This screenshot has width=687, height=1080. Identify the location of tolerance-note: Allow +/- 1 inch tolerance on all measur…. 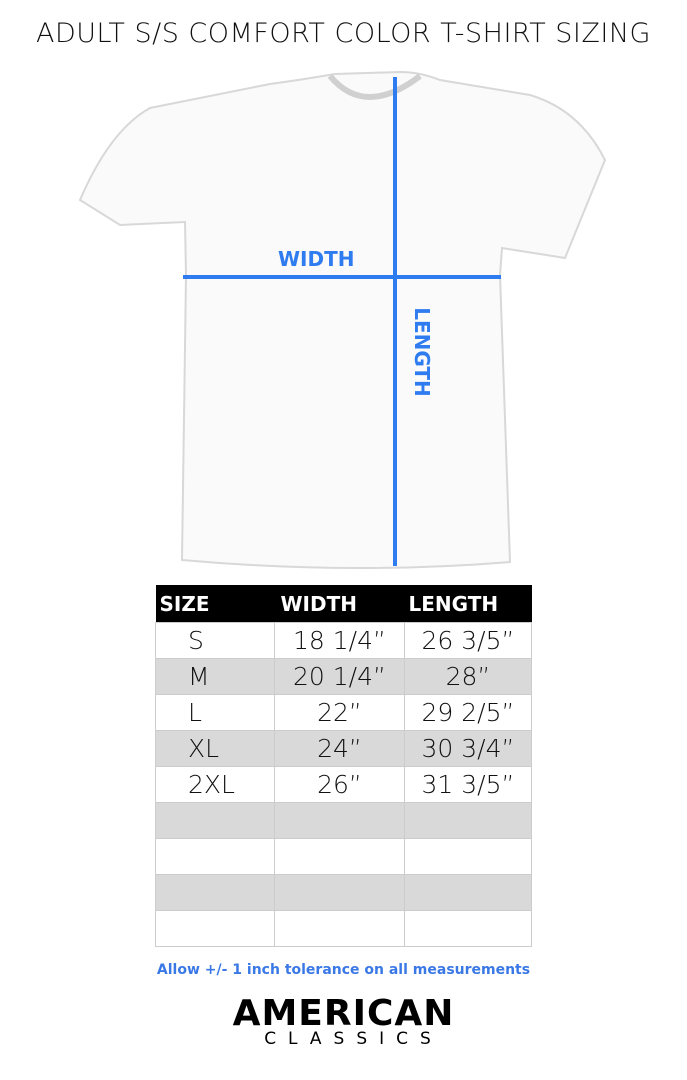
(343, 970).